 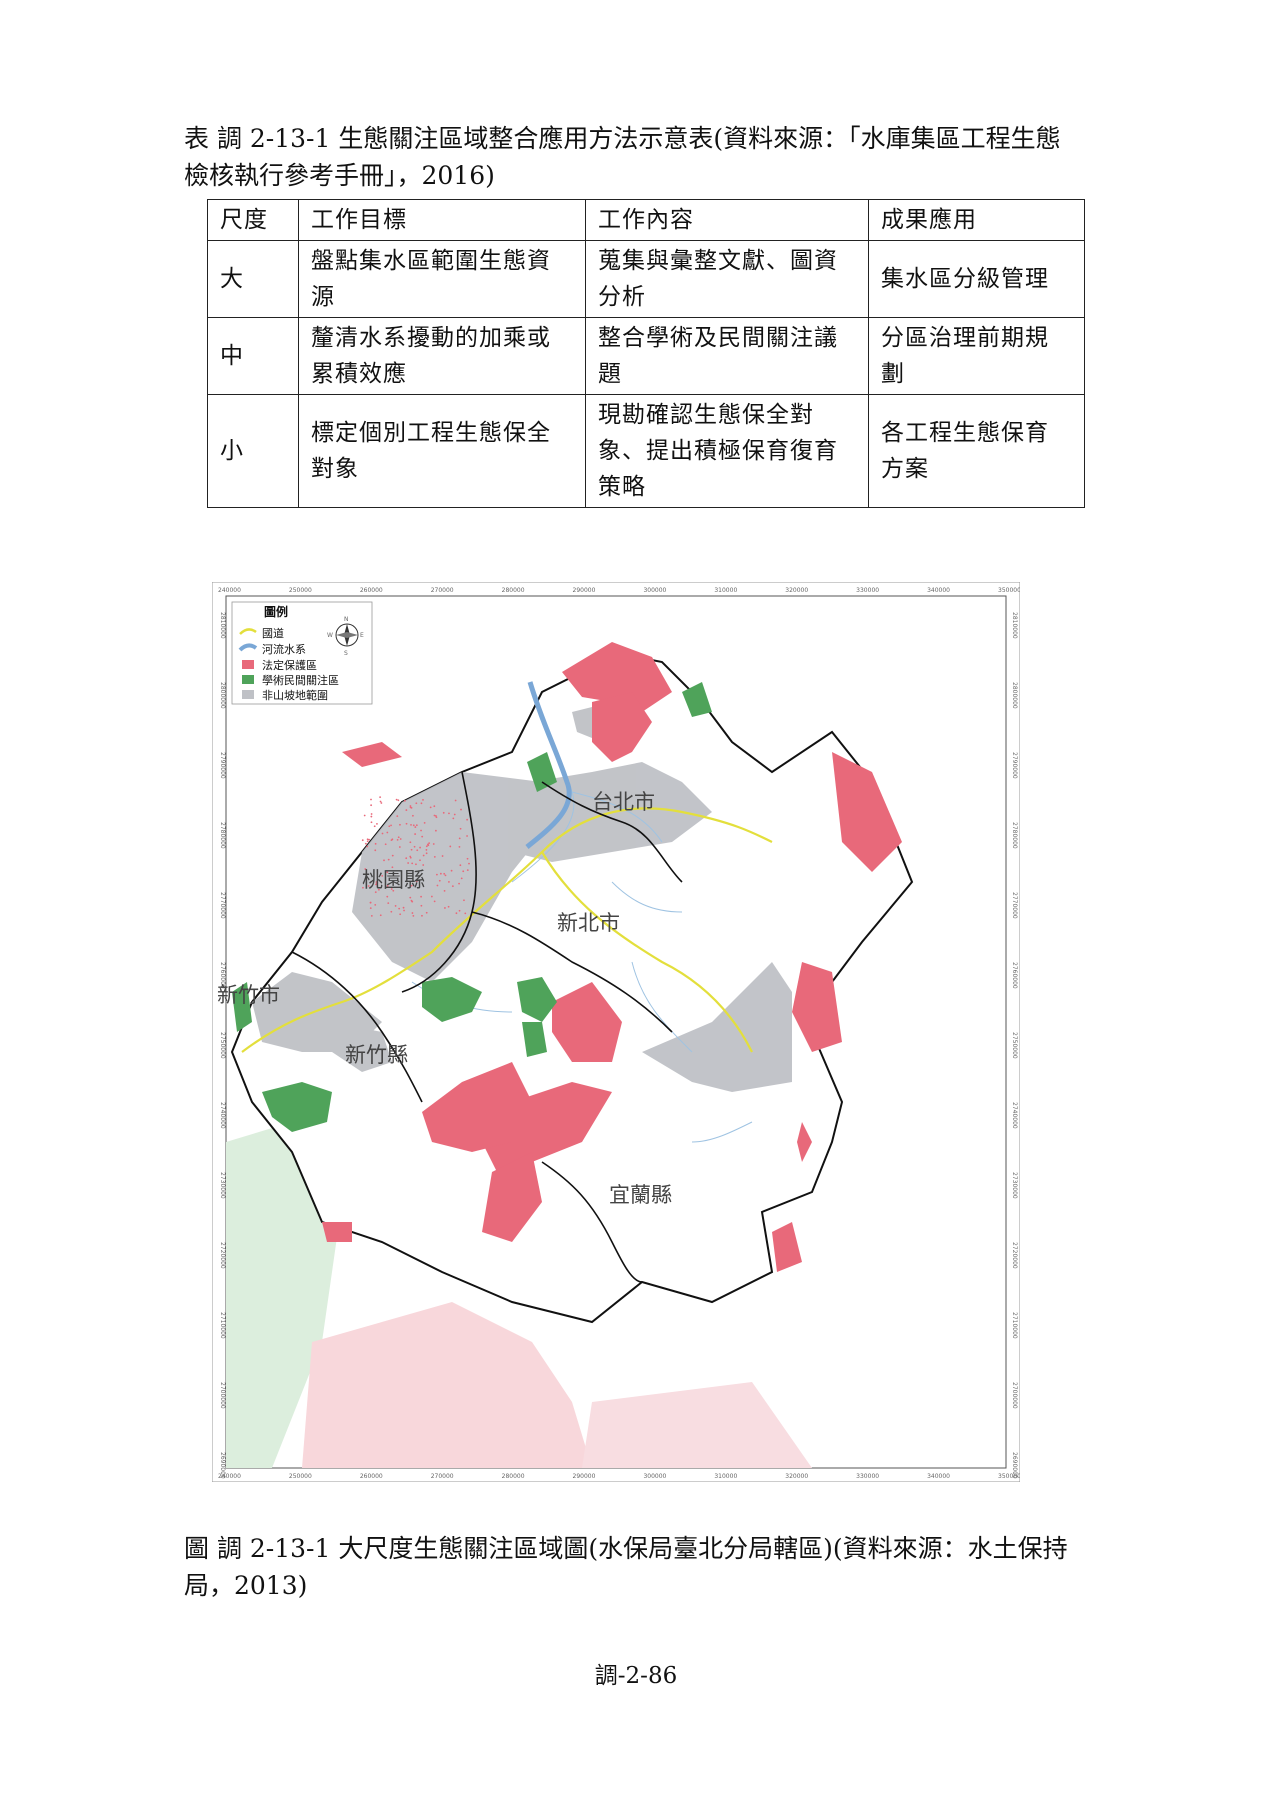 I want to click on place-label-yilan: 宜蘭縣, so click(x=640, y=1195).